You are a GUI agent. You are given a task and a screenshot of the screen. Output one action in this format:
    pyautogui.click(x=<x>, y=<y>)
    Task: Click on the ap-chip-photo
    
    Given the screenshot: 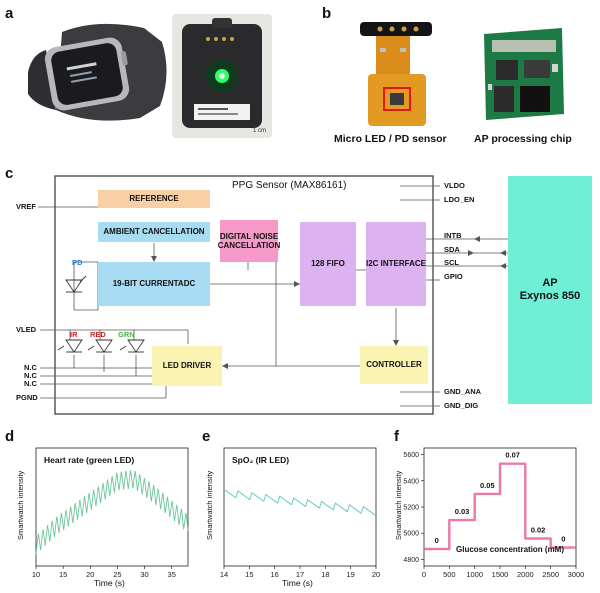 What is the action you would take?
    pyautogui.click(x=524, y=74)
    